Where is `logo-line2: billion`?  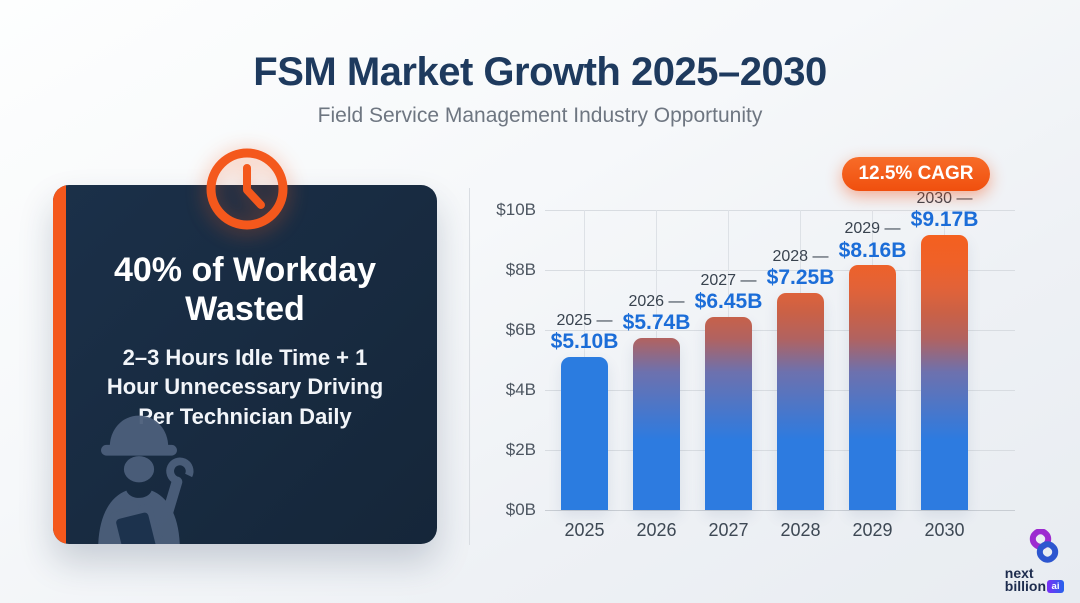 logo-line2: billion is located at coordinates (1025, 586).